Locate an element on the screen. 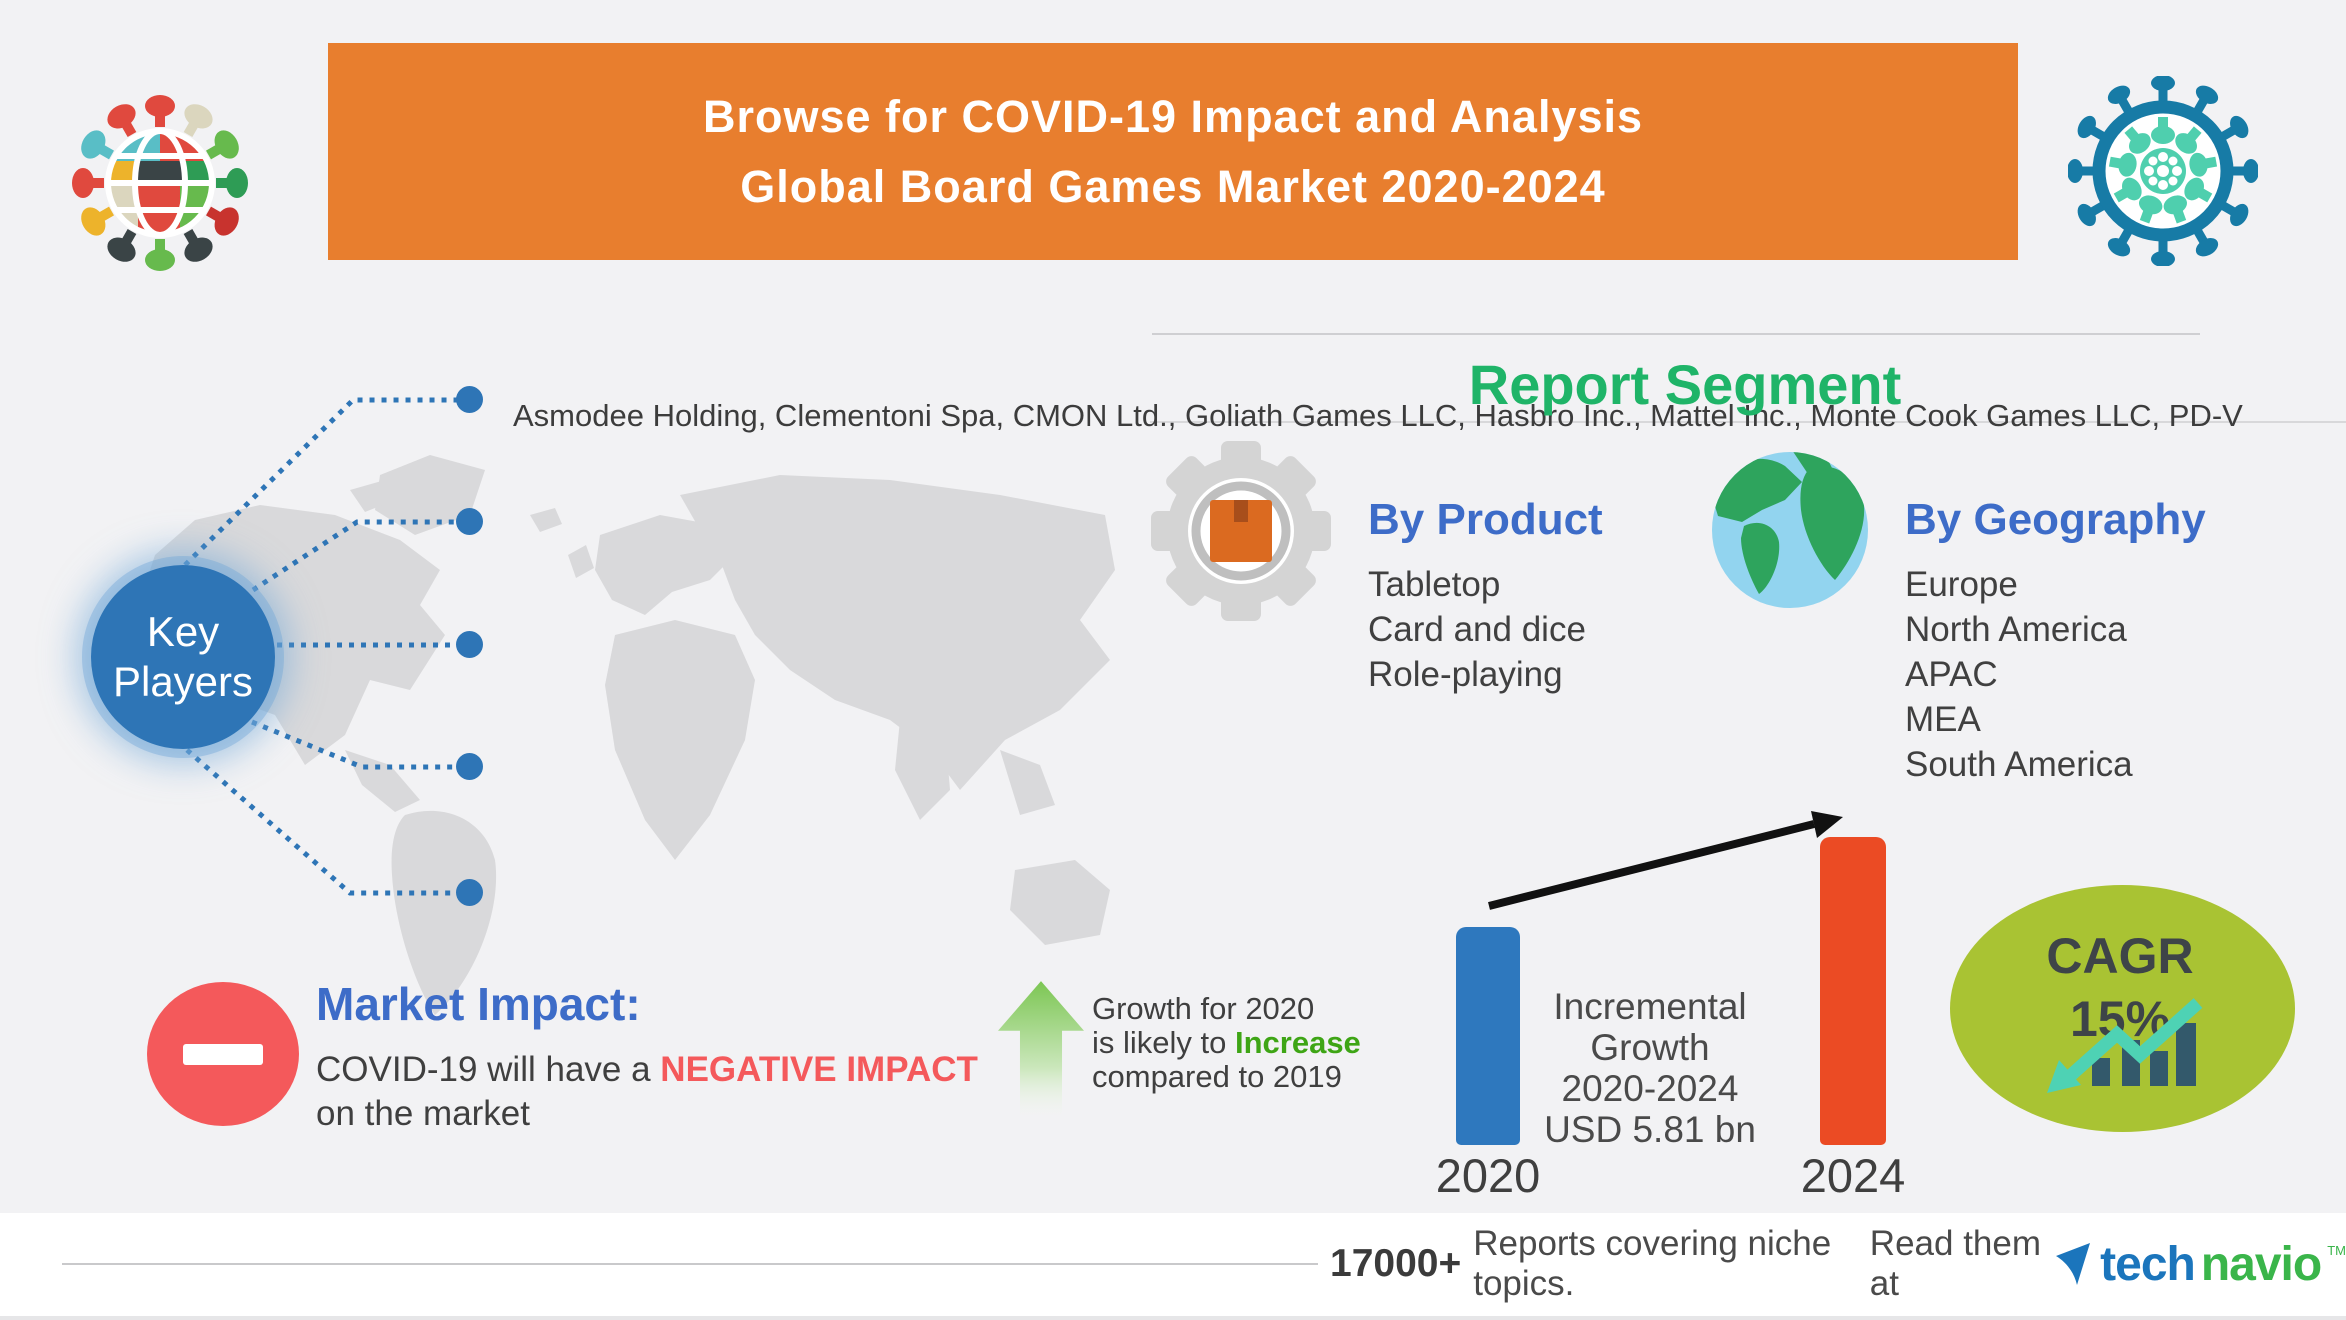 This screenshot has height=1320, width=2346. cagr-chart-icon is located at coordinates (2125, 1045).